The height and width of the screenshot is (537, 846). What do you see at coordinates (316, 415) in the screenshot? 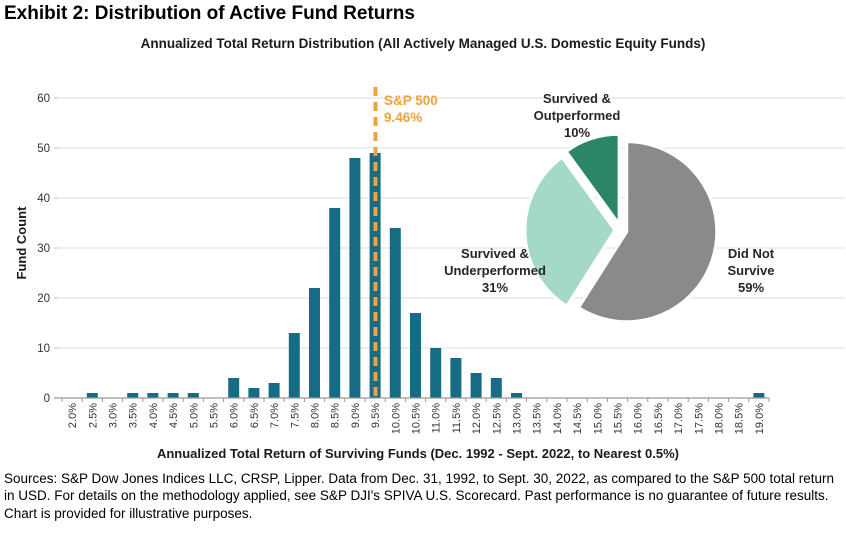
I see `x-tick-label: 8.0%` at bounding box center [316, 415].